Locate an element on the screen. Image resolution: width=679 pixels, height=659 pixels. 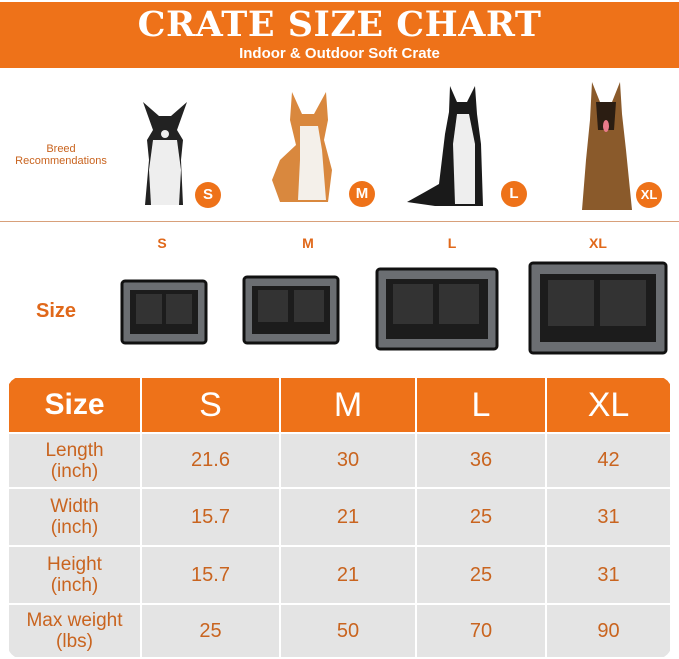
table-row: Max weight (lbs) 25 50 70 90 is located at coordinates (339, 631).